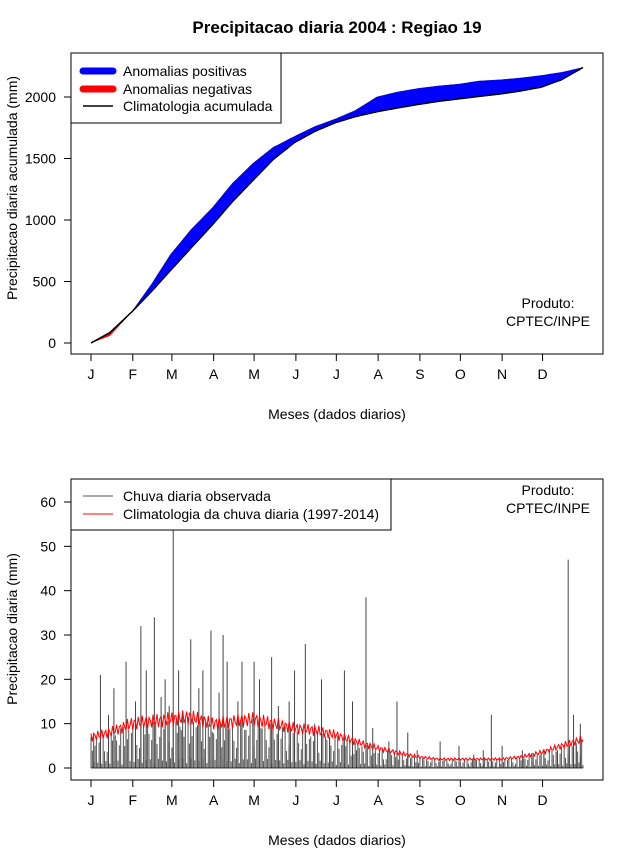 This screenshot has width=640, height=850. What do you see at coordinates (419, 800) in the screenshot?
I see `daily-x-tick-label: S` at bounding box center [419, 800].